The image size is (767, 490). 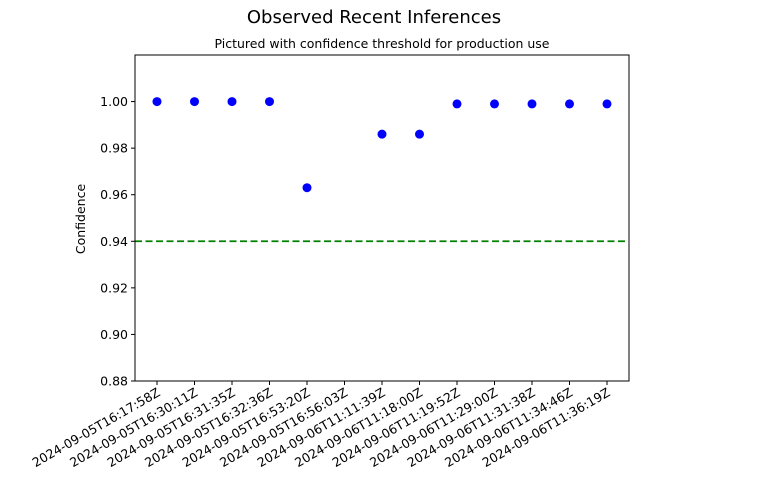 I want to click on y-tick-label: 0.90, so click(x=114, y=334).